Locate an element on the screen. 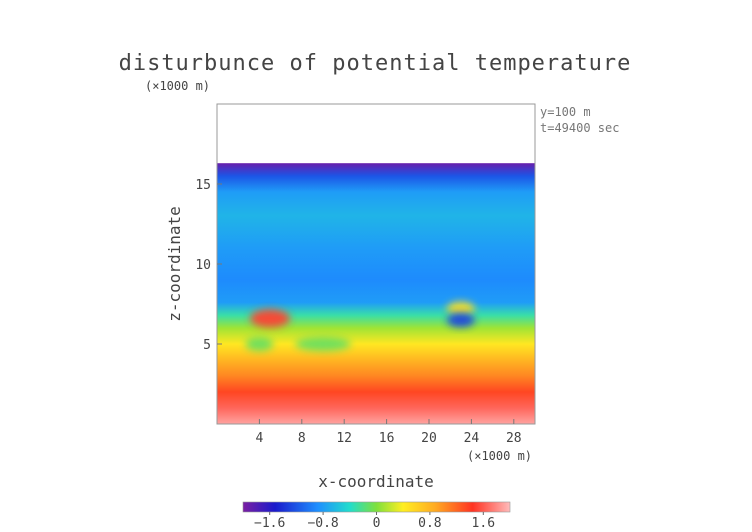 This screenshot has height=532, width=752. x-tick-label-4: 20 is located at coordinates (429, 438).